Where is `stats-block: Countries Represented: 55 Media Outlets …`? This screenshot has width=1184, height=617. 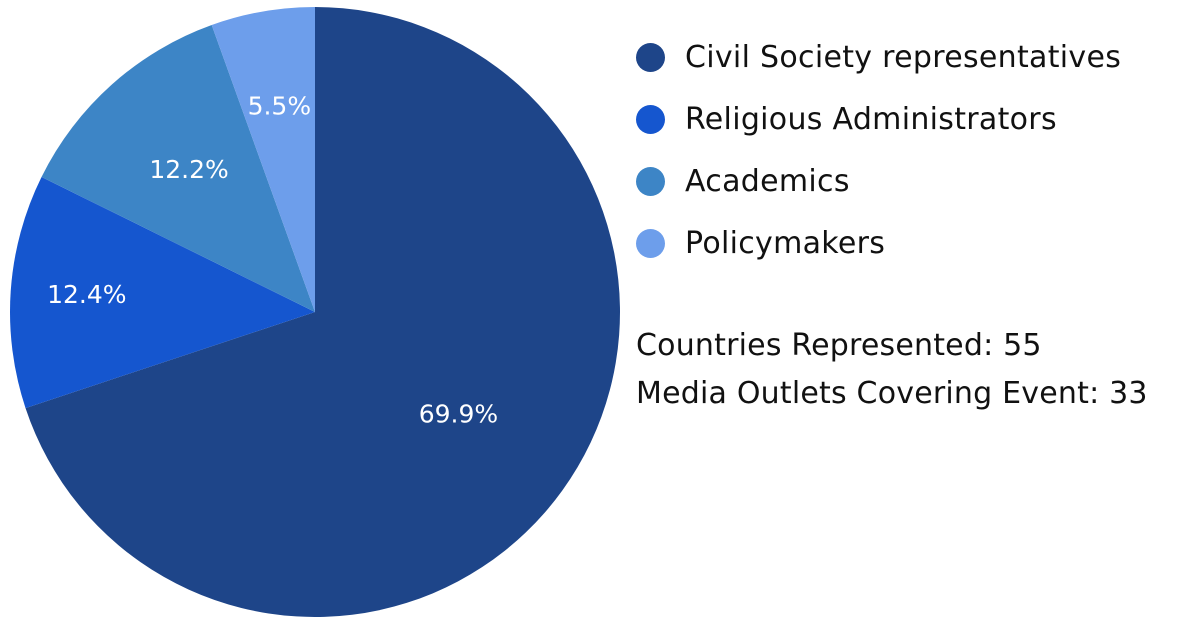
stats-block: Countries Represented: 55 Media Outlets … is located at coordinates (892, 370).